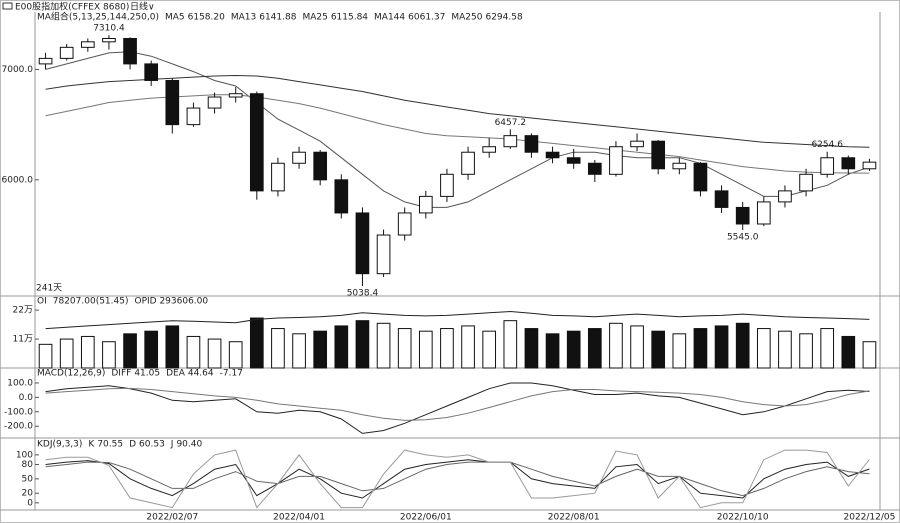 This screenshot has height=523, width=900. I want to click on y-tick-label: 0.0, so click(26, 398).